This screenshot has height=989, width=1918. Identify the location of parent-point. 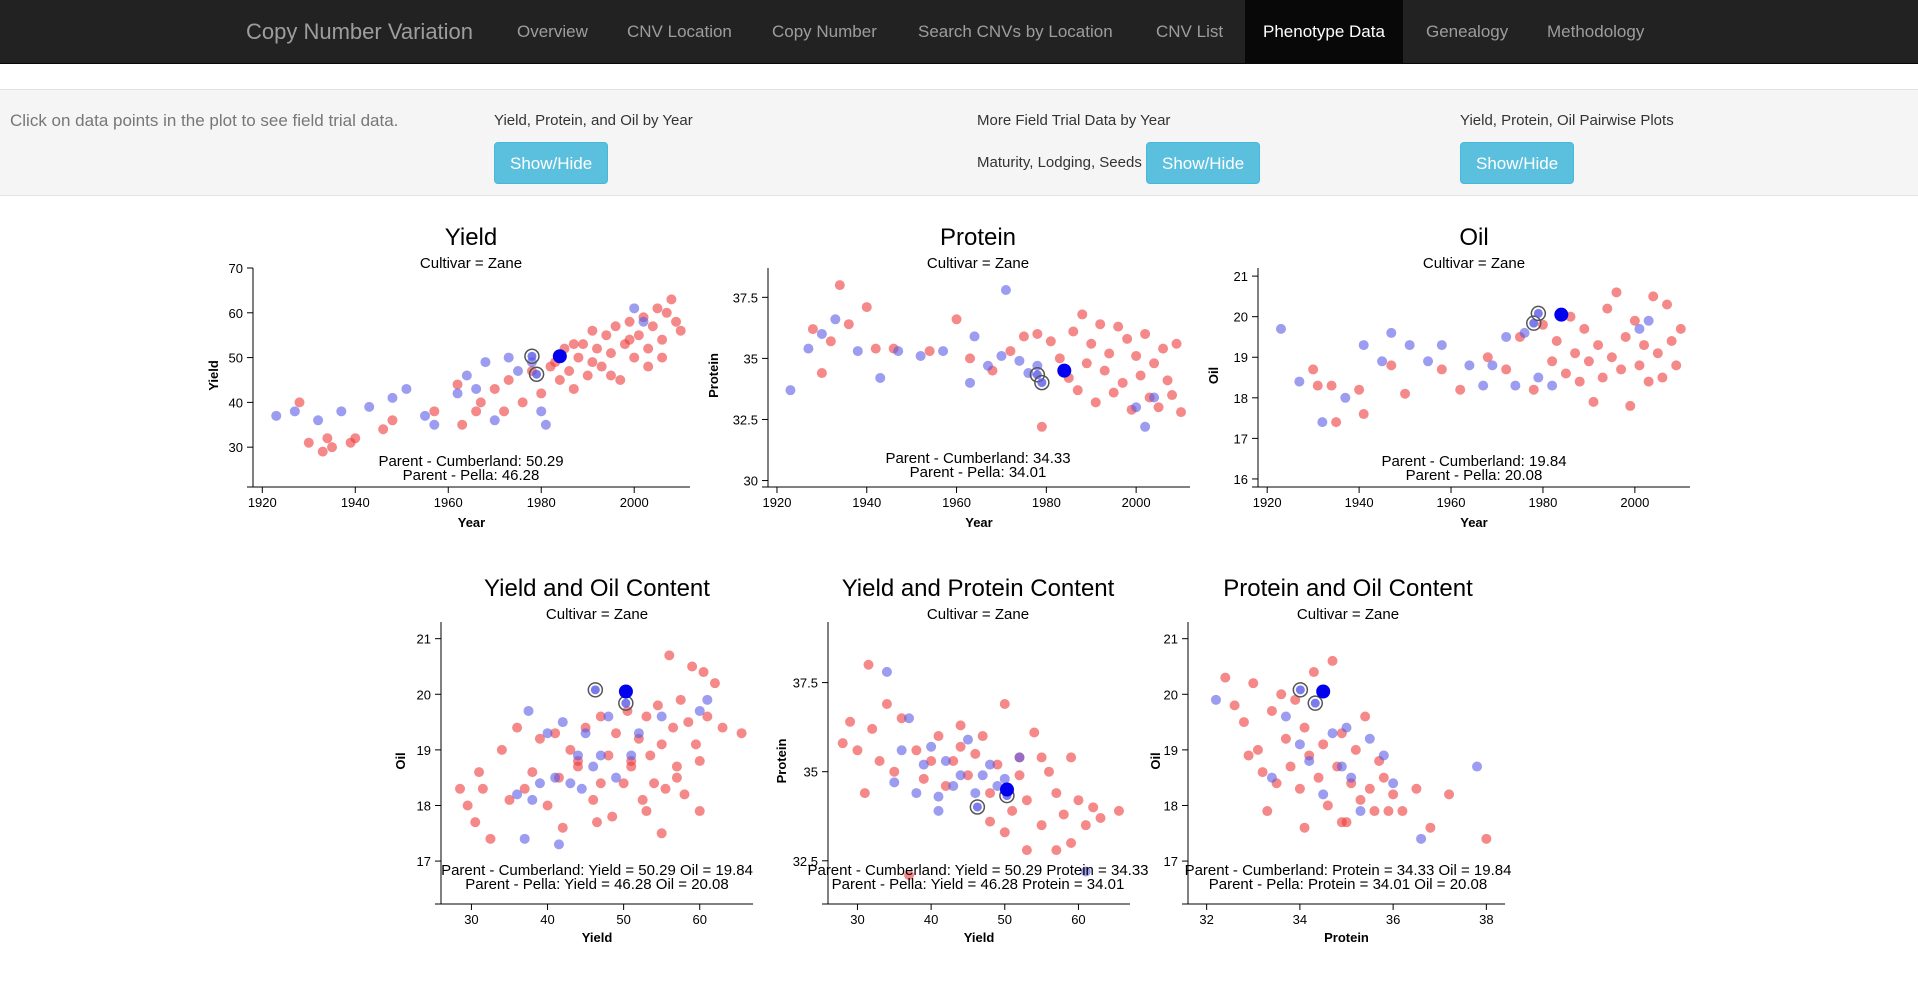
(626, 703).